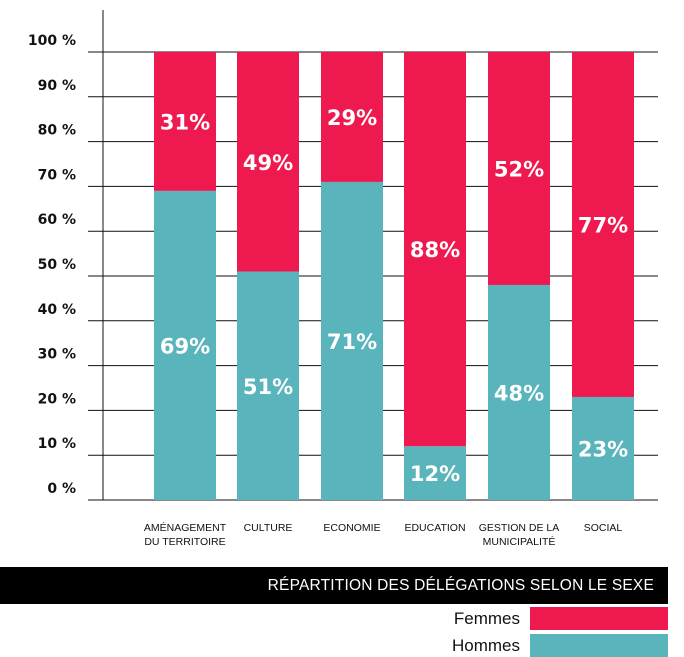 The image size is (684, 657). I want to click on y-tick-label: 100 %, so click(52, 41).